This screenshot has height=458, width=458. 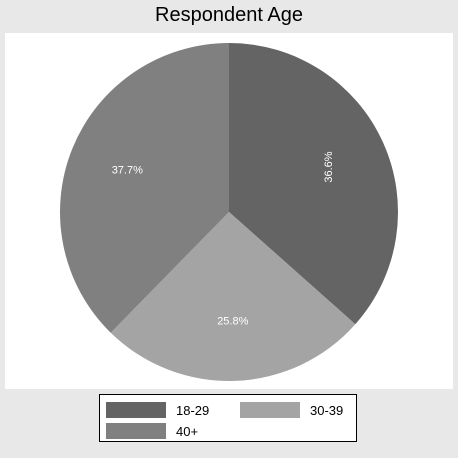 I want to click on legend-swatch-40plus, so click(x=136, y=431).